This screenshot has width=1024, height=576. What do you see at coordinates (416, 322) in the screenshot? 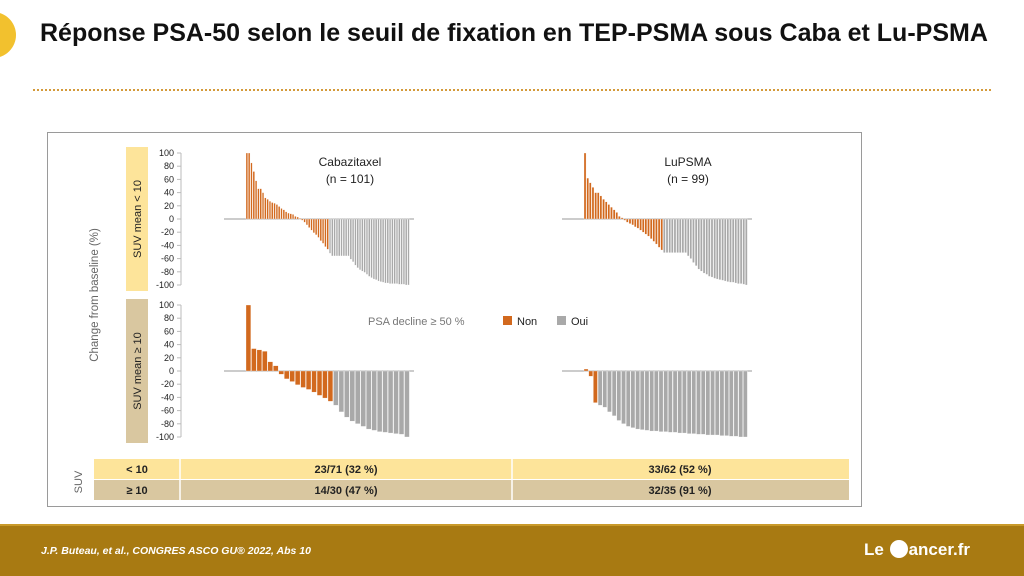
I see `legend-title: PSA decline ≥ 50 %` at bounding box center [416, 322].